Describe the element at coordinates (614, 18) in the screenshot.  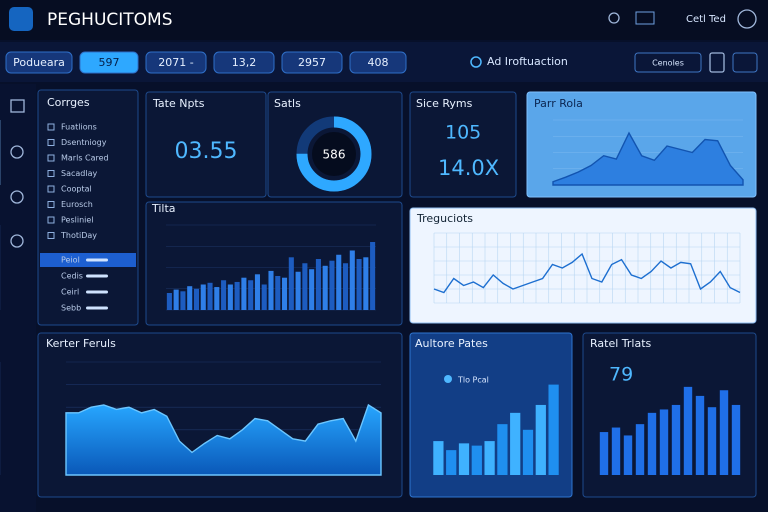
I see `search-icon` at that location.